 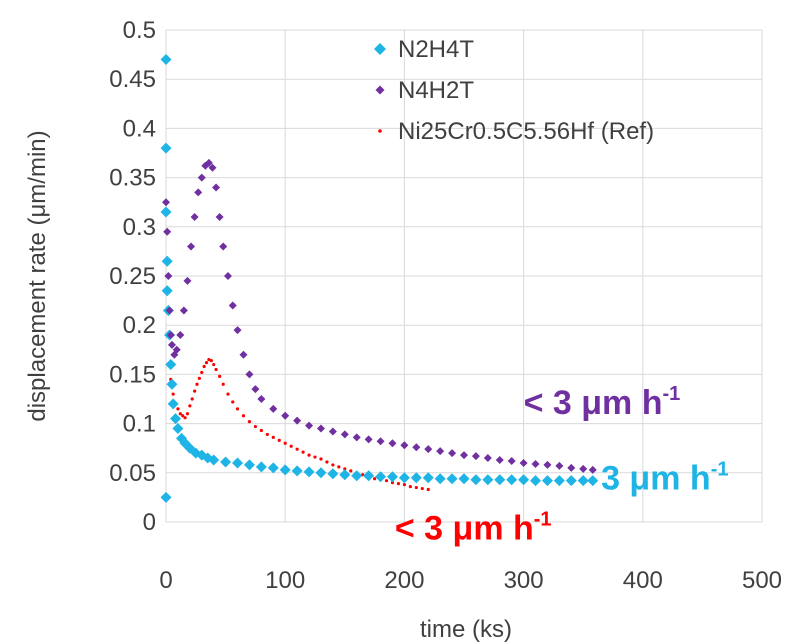 What do you see at coordinates (526, 131) in the screenshot?
I see `legend-label: Ni25Cr0.5C5.56Hf (Ref)` at bounding box center [526, 131].